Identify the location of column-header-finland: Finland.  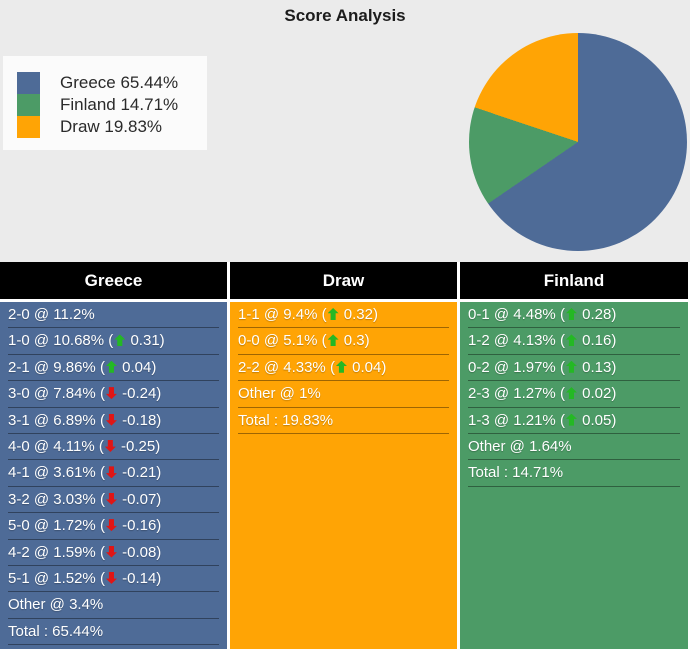
(574, 280).